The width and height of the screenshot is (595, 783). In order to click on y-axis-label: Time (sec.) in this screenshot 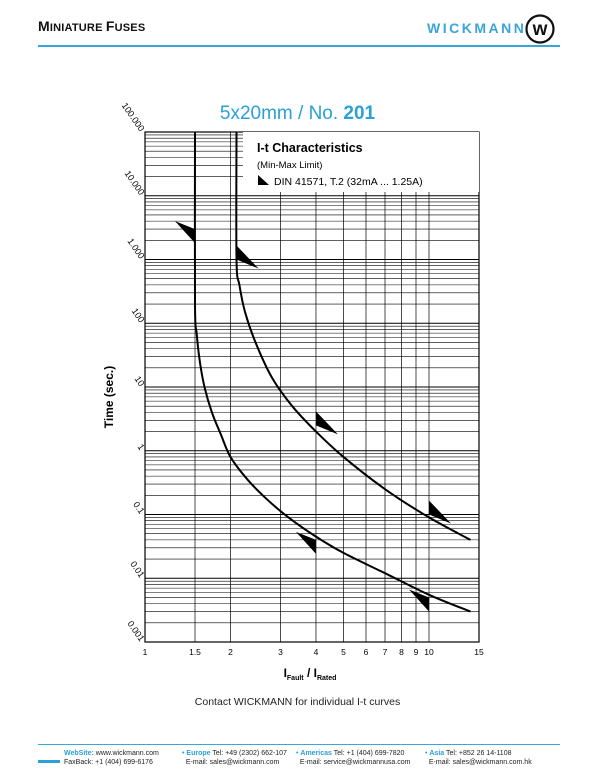, I will do `click(109, 397)`.